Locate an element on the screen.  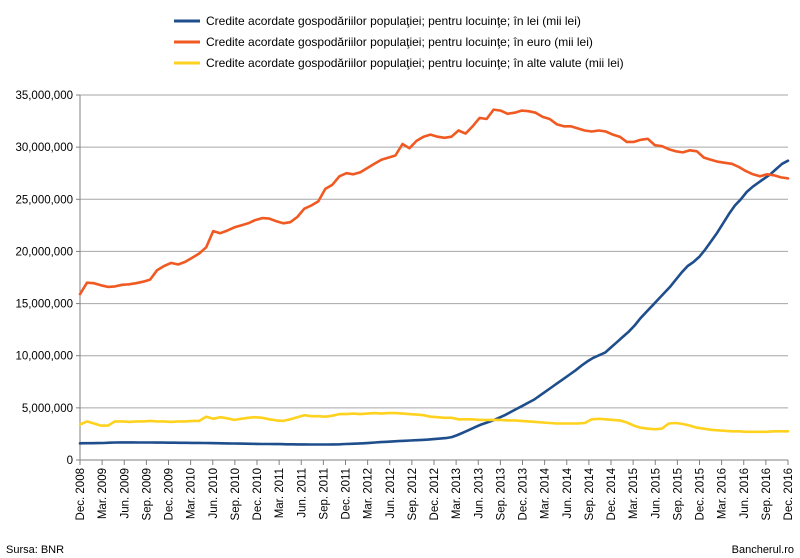
x-tick-label: Mar. 2012 is located at coordinates (369, 493).